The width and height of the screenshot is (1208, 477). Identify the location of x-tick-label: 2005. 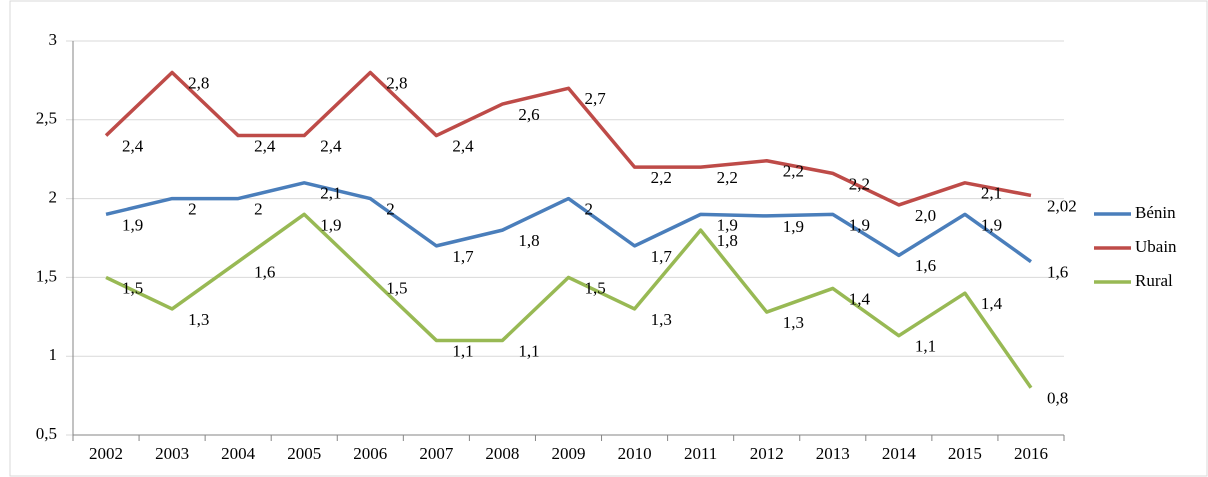
(304, 453).